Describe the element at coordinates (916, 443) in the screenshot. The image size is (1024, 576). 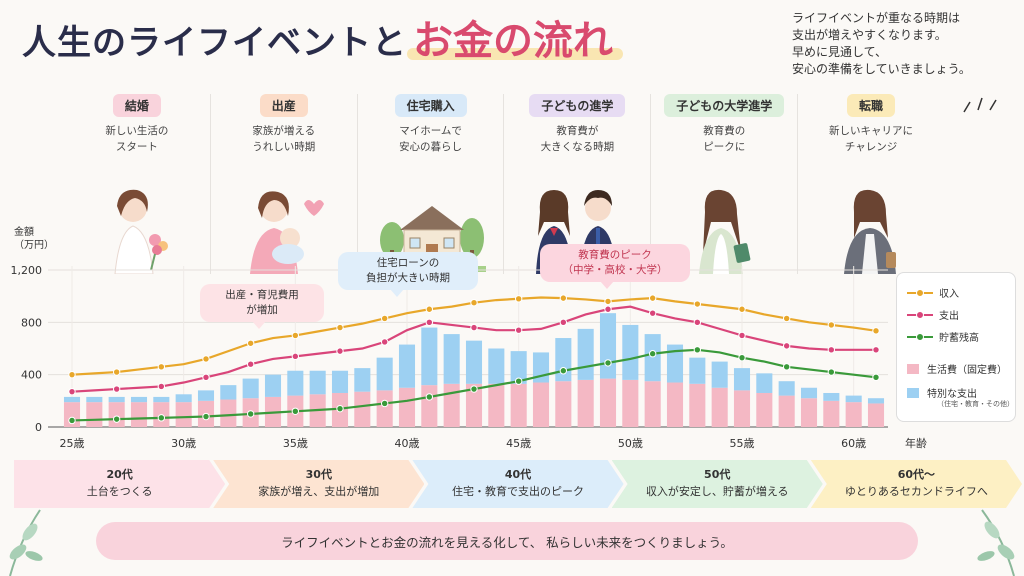
I see `x-axis-label: 年齢` at that location.